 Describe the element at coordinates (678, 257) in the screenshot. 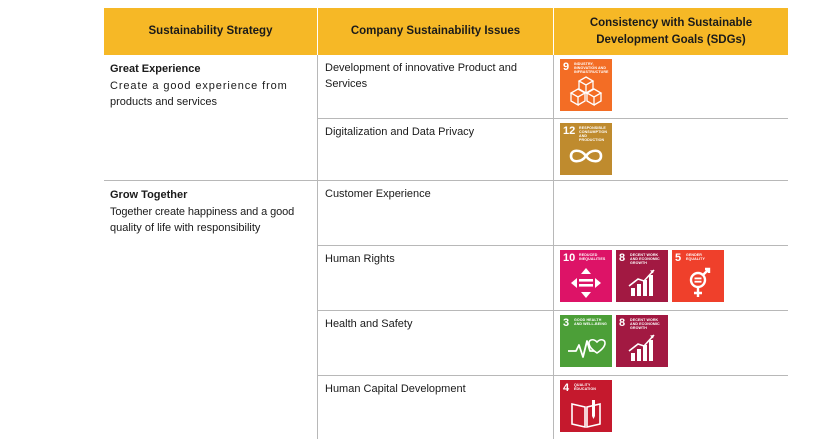

I see `sdg-number: 5` at that location.